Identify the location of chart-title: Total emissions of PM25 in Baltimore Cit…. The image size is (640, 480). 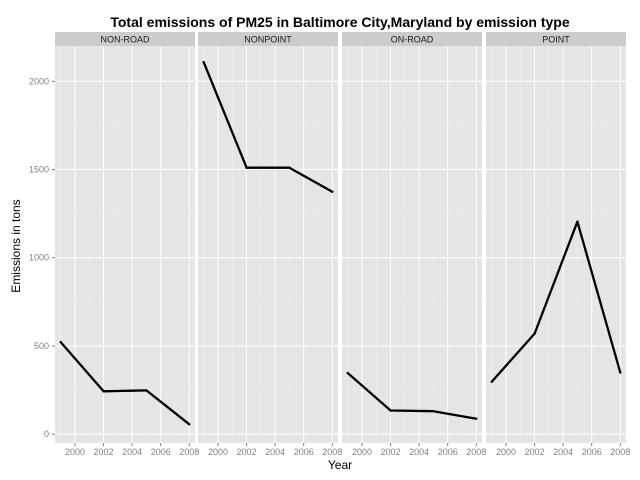
(339, 22).